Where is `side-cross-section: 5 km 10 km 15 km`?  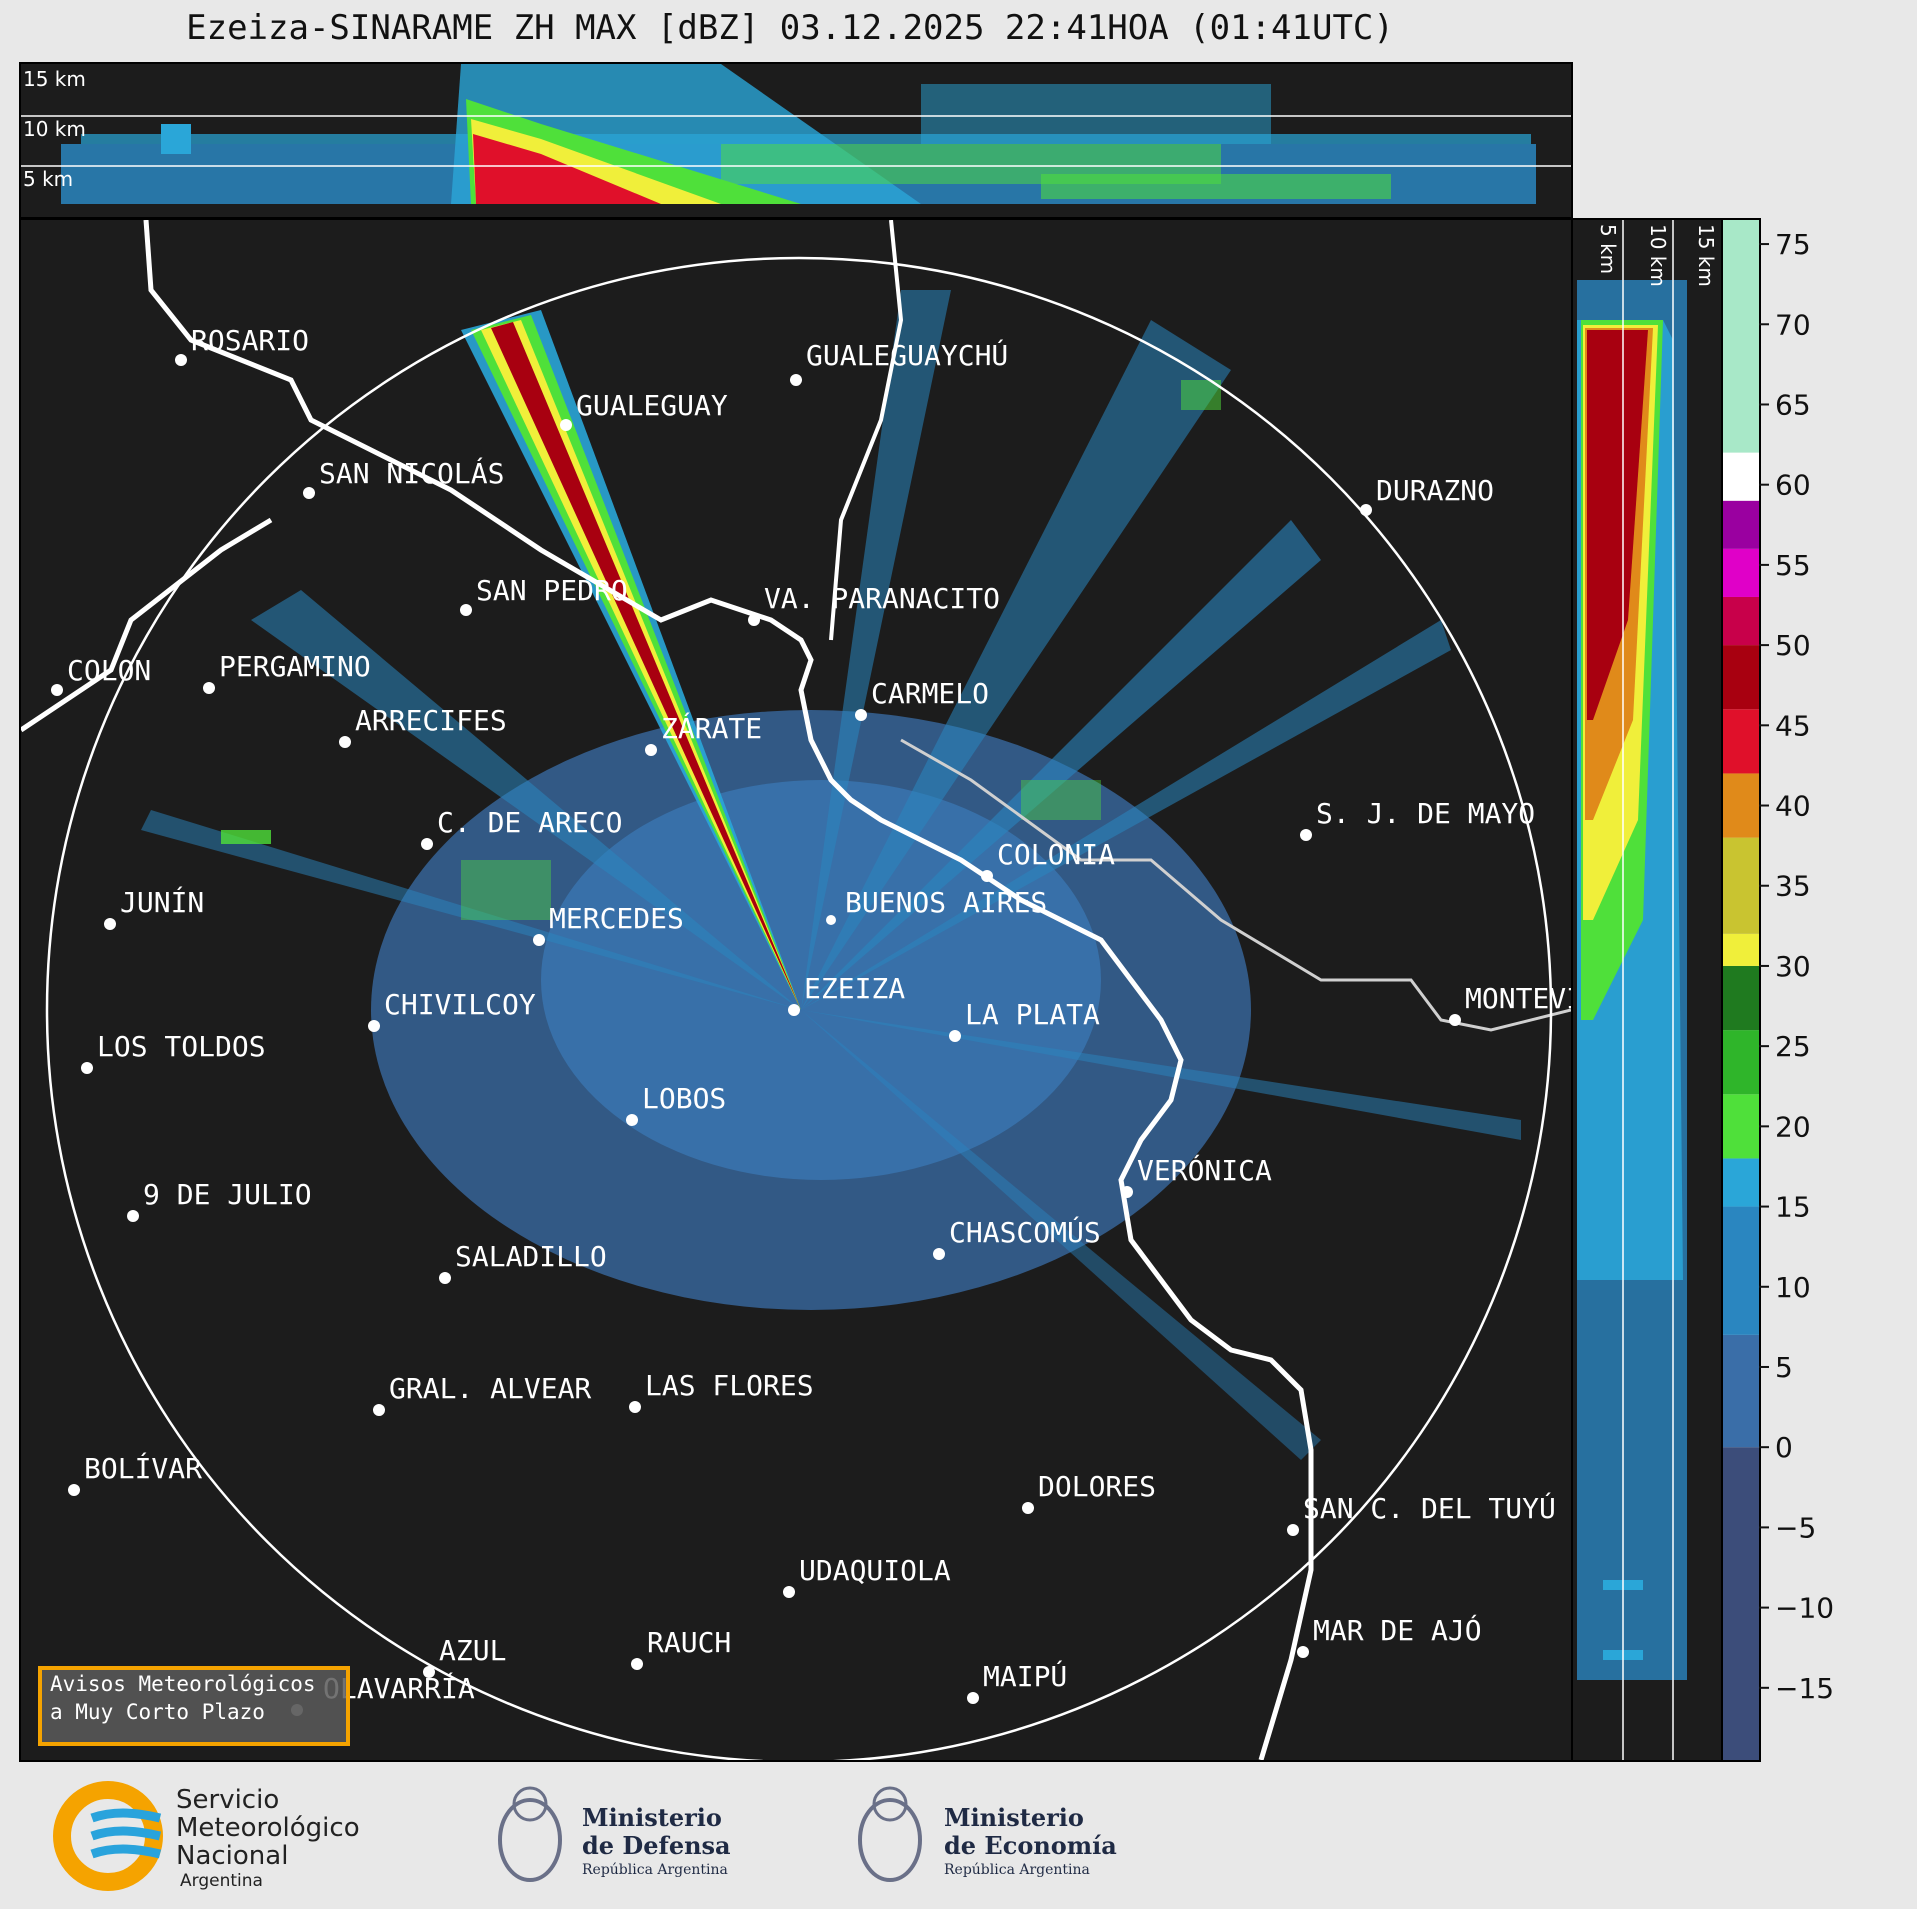 side-cross-section: 5 km 10 km 15 km is located at coordinates (1647, 990).